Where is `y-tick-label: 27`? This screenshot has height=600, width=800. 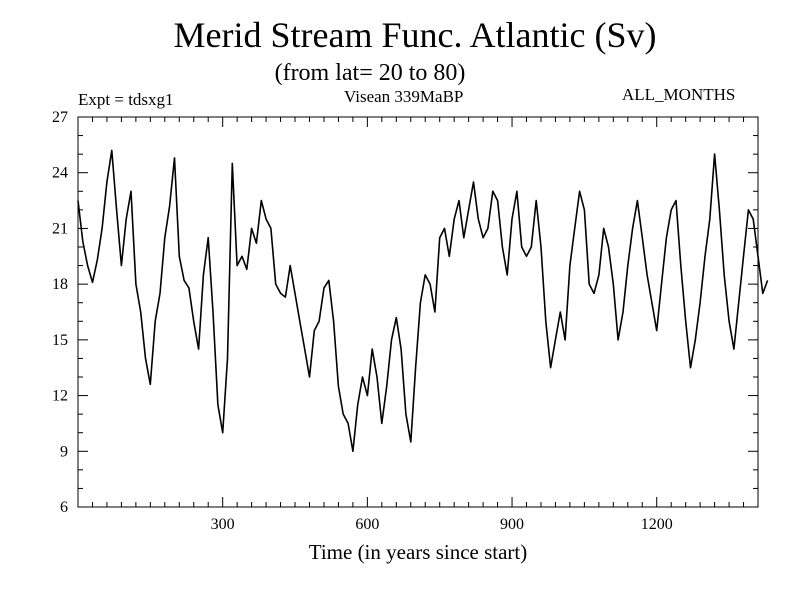 y-tick-label: 27 is located at coordinates (60, 117).